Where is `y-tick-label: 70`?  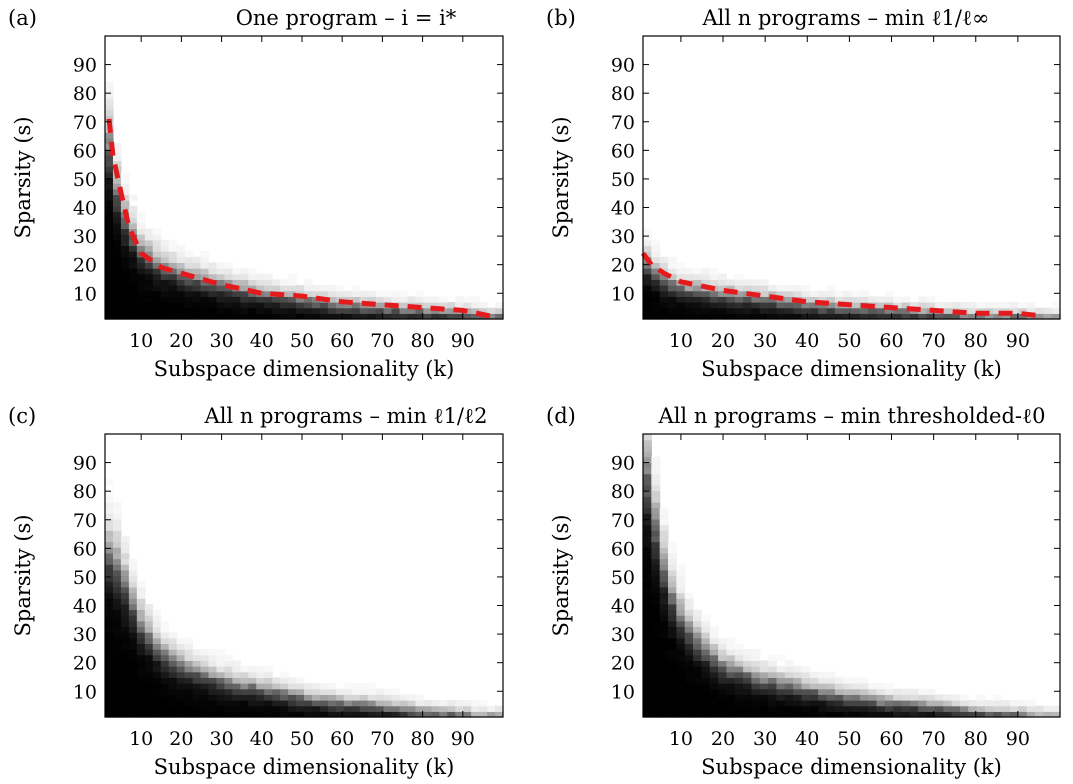 y-tick-label: 70 is located at coordinates (85, 123).